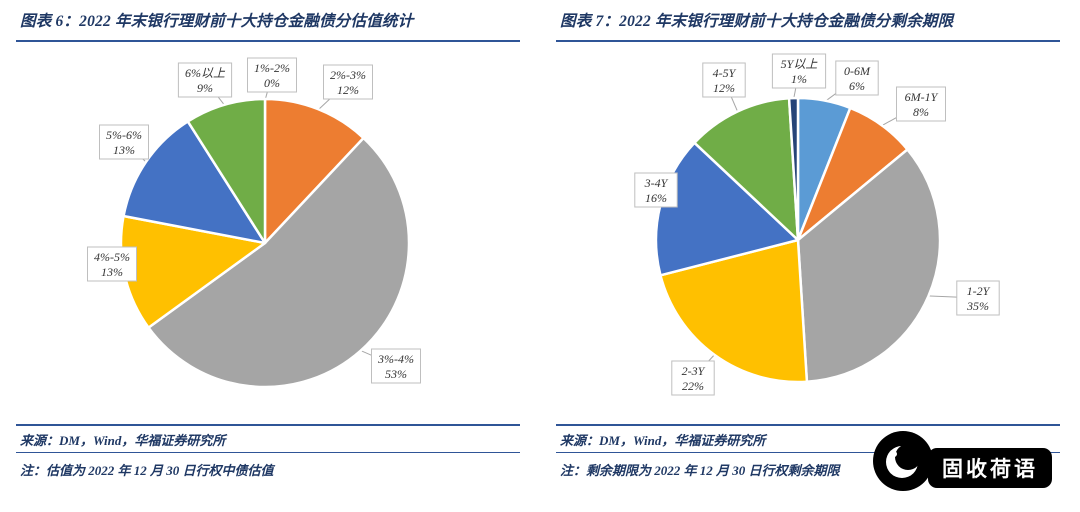 The height and width of the screenshot is (512, 1080). I want to click on pie-slice-5%-6%, so click(194, 182).